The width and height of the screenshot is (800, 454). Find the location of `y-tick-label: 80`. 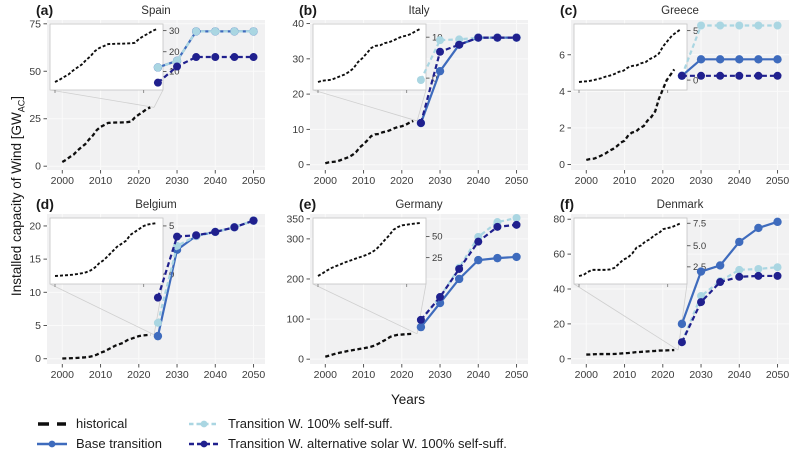

y-tick-label: 80 is located at coordinates (559, 220).